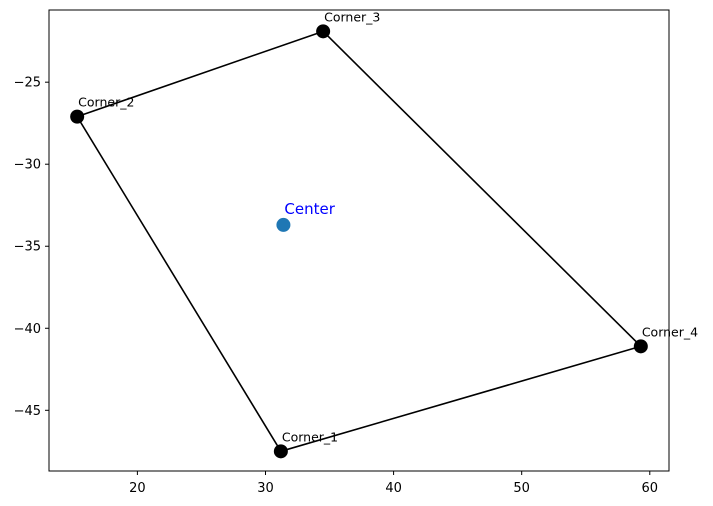 The height and width of the screenshot is (506, 713). I want to click on x-tick-label: 30, so click(265, 488).